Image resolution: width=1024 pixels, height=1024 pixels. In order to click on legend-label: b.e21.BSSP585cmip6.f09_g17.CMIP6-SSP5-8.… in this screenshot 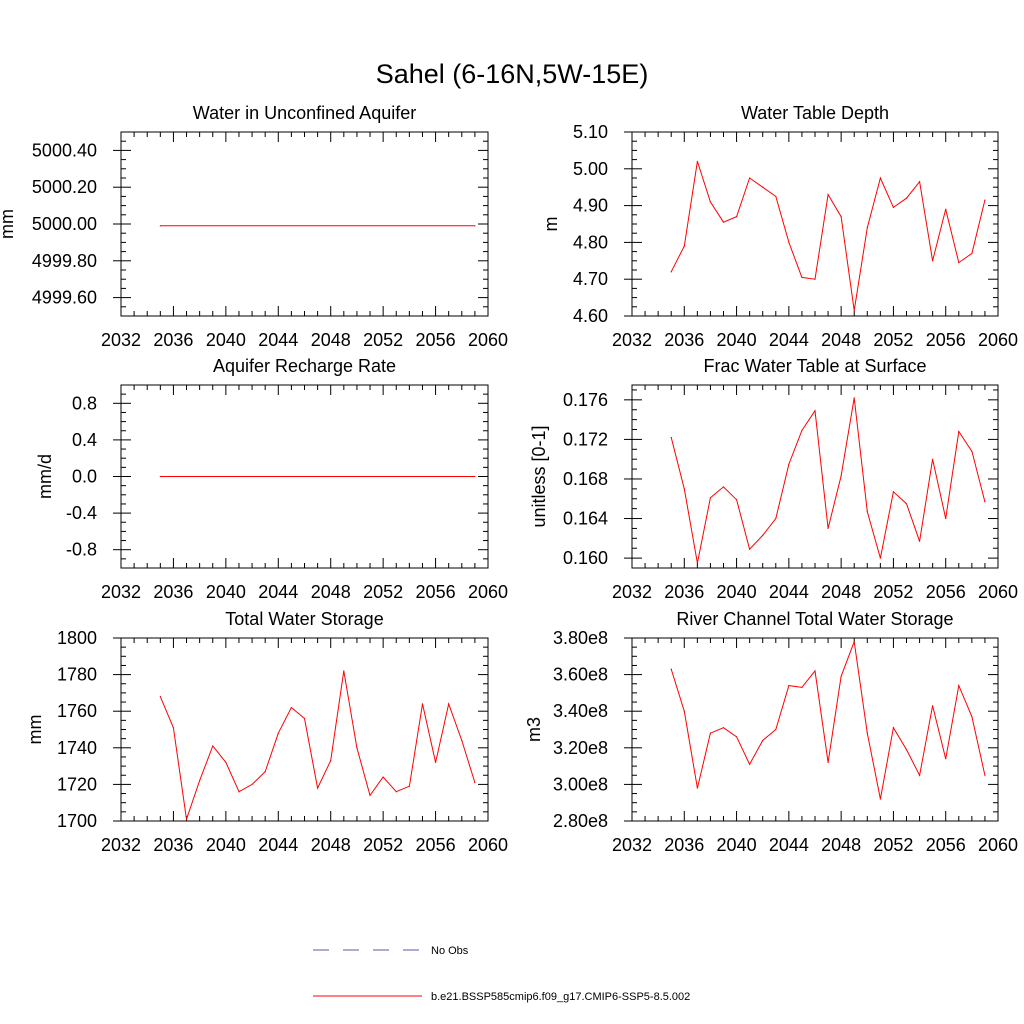, I will do `click(560, 997)`.